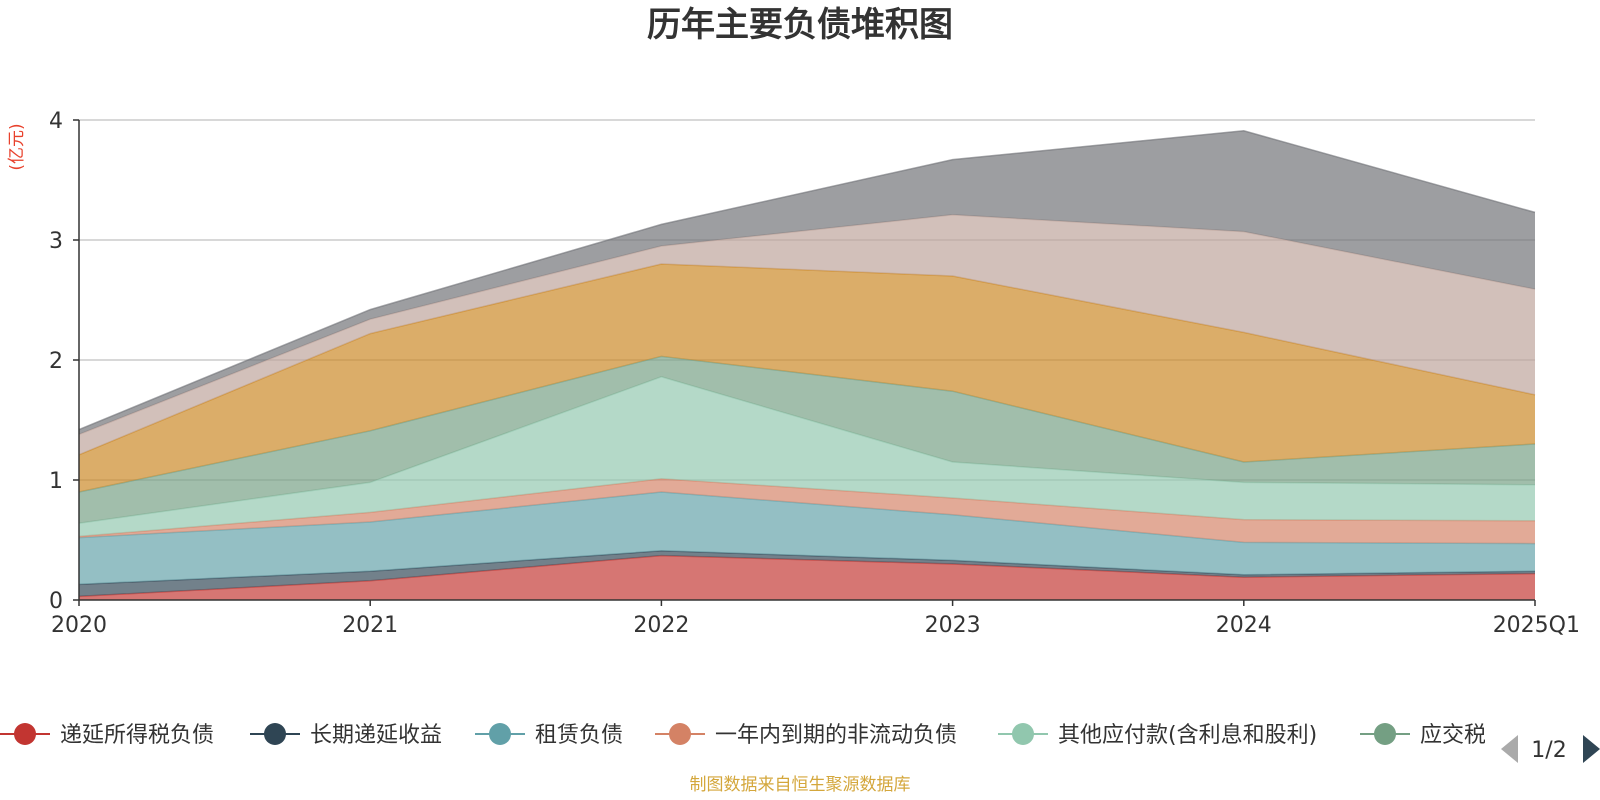 The image size is (1600, 800). Describe the element at coordinates (1244, 625) in the screenshot. I see `x-tick-label: 2024` at that location.